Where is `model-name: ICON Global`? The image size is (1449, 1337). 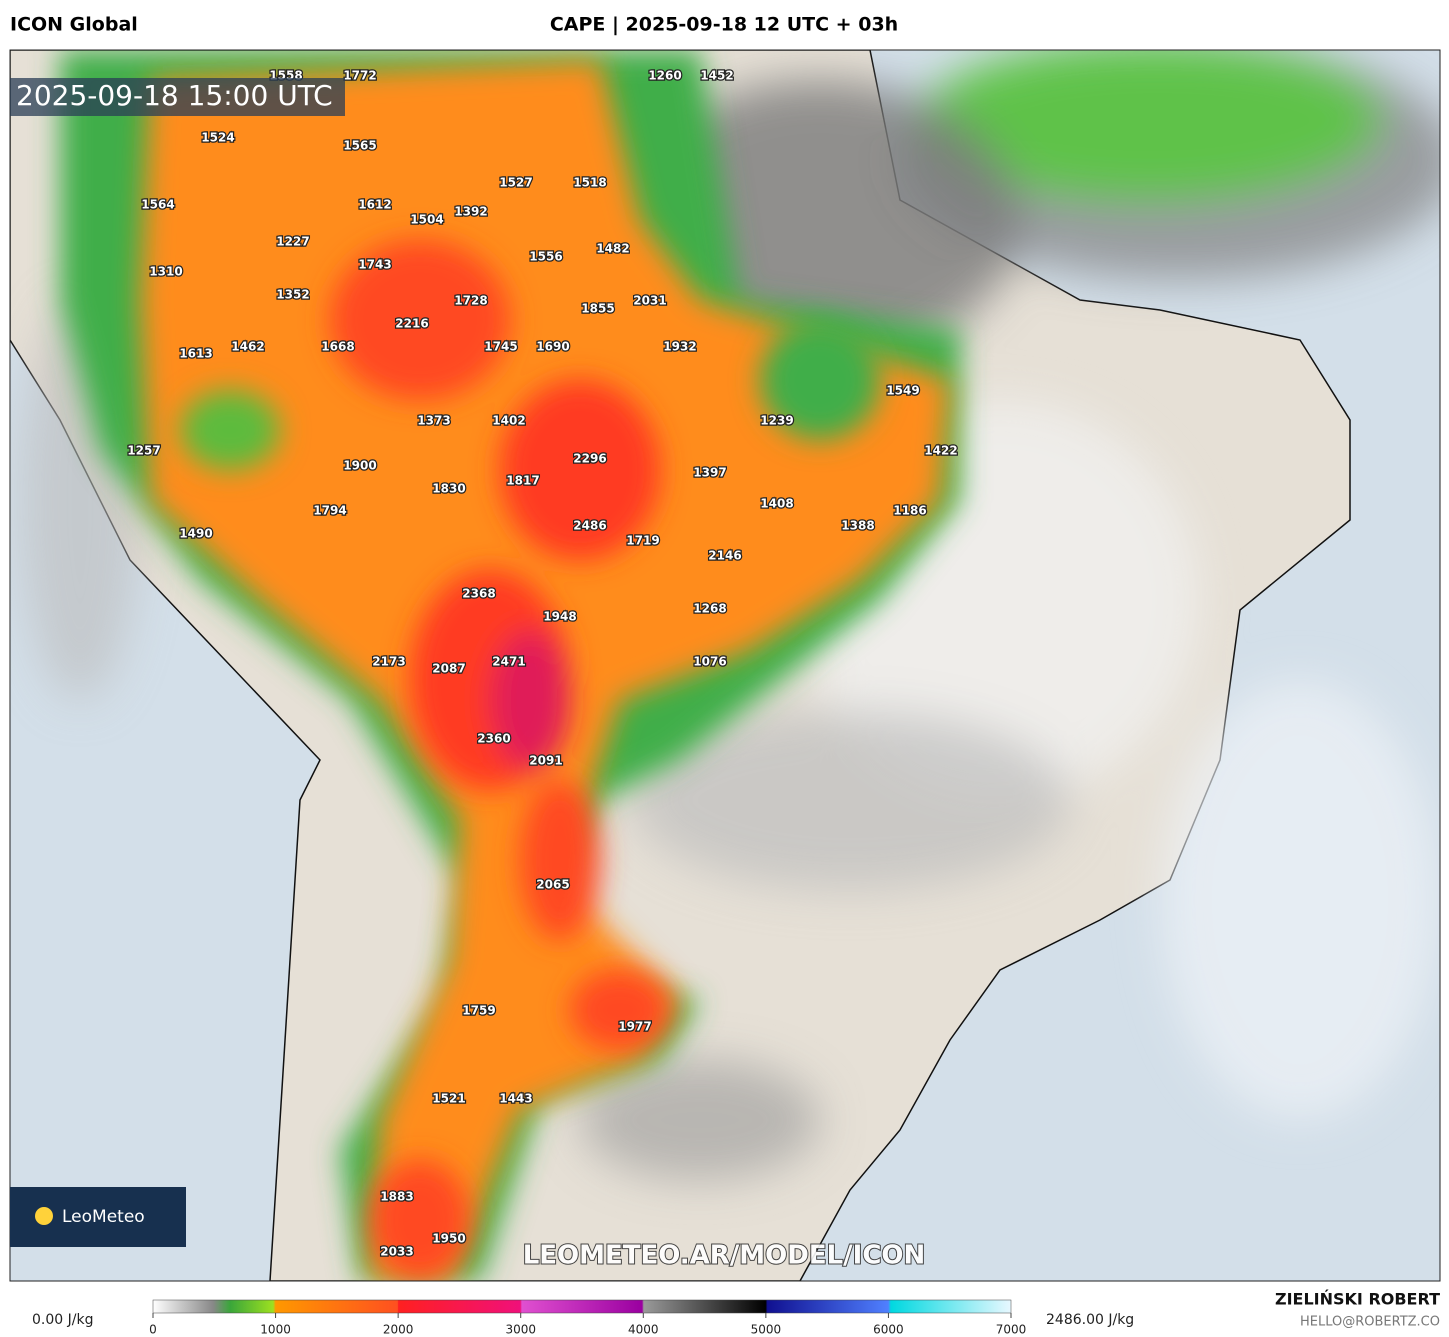
model-name: ICON Global is located at coordinates (74, 25).